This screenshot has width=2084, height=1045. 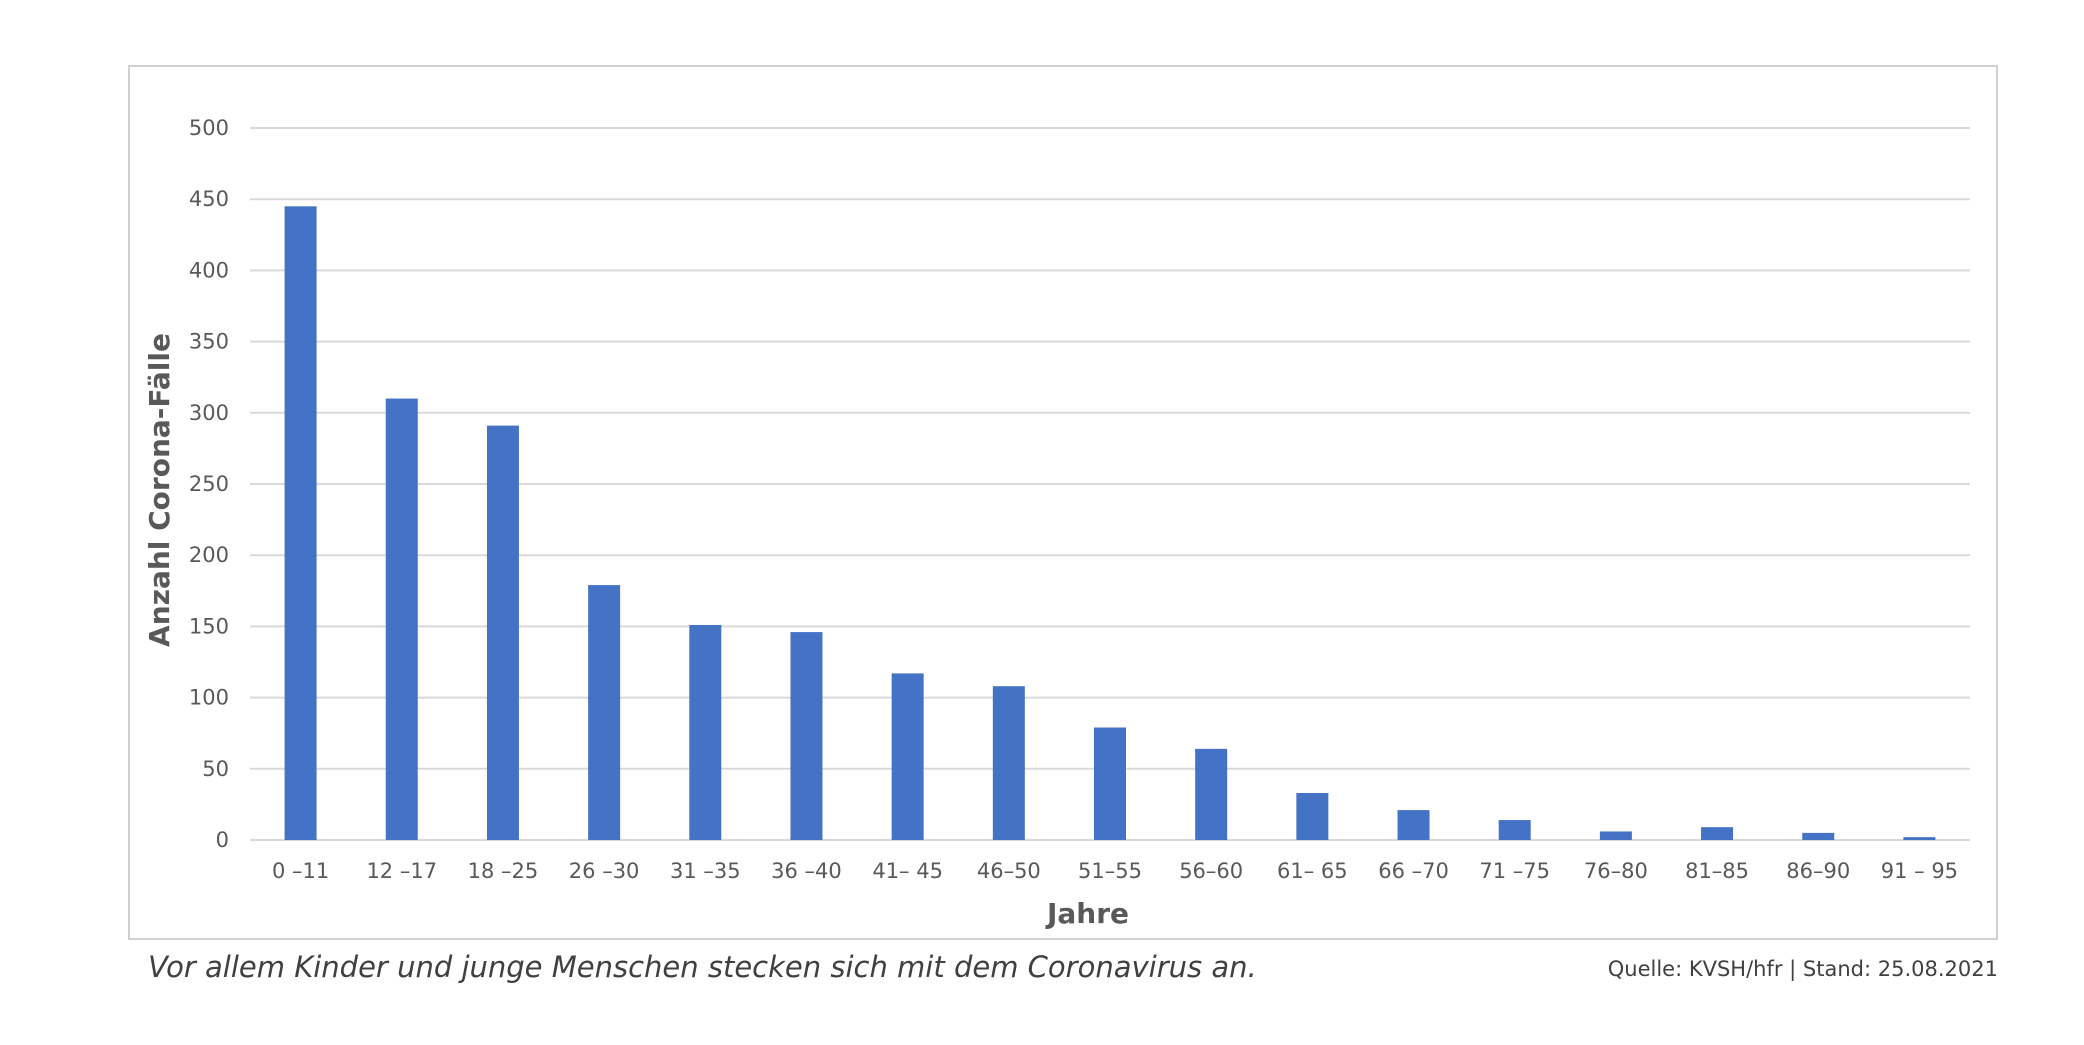 What do you see at coordinates (1312, 871) in the screenshot?
I see `x-tick-label: 61– 65` at bounding box center [1312, 871].